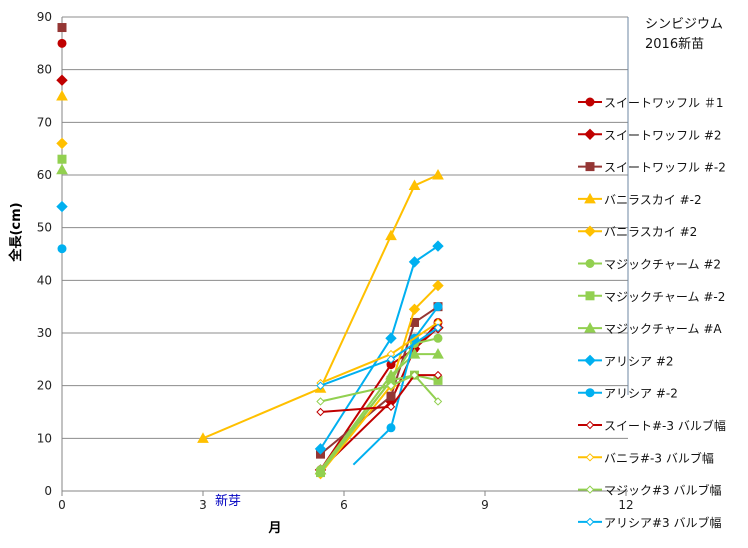 Image resolution: width=748 pixels, height=548 pixels. What do you see at coordinates (44, 70) in the screenshot?
I see `y-tick-label: 80` at bounding box center [44, 70].